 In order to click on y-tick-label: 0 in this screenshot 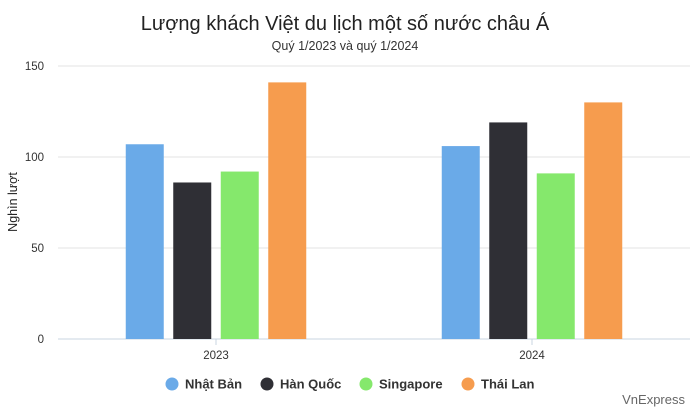, I will do `click(41, 340)`.